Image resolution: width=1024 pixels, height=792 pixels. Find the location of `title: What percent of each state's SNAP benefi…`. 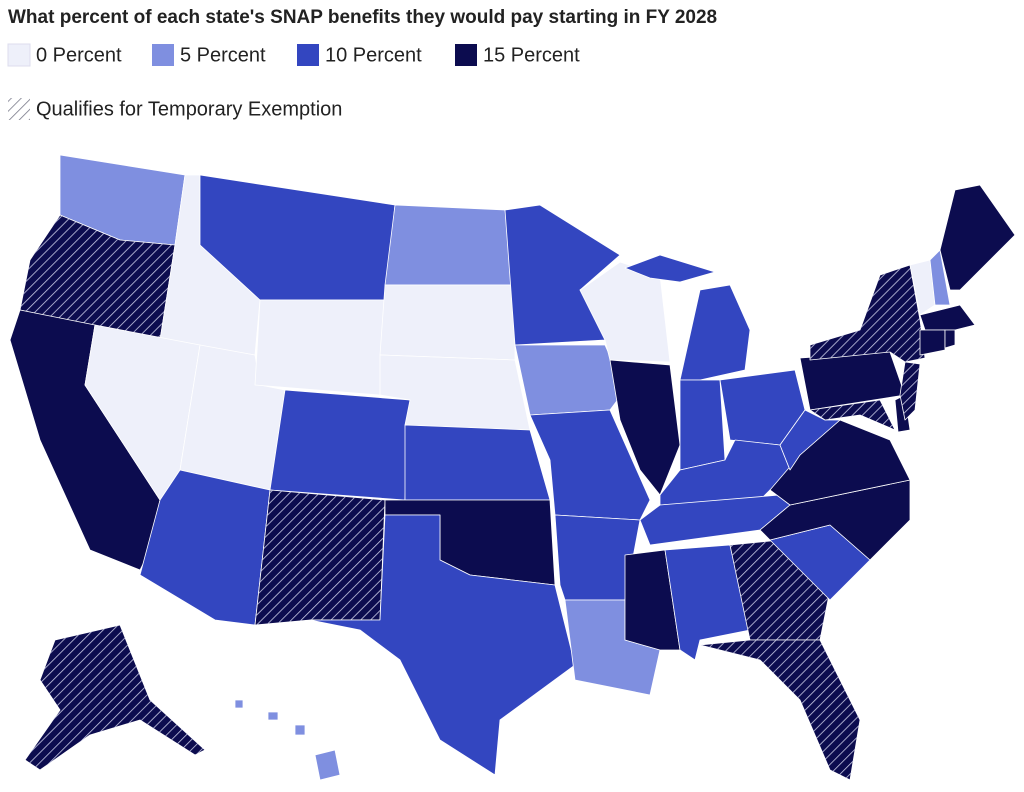

title: What percent of each state's SNAP benefi… is located at coordinates (362, 17).